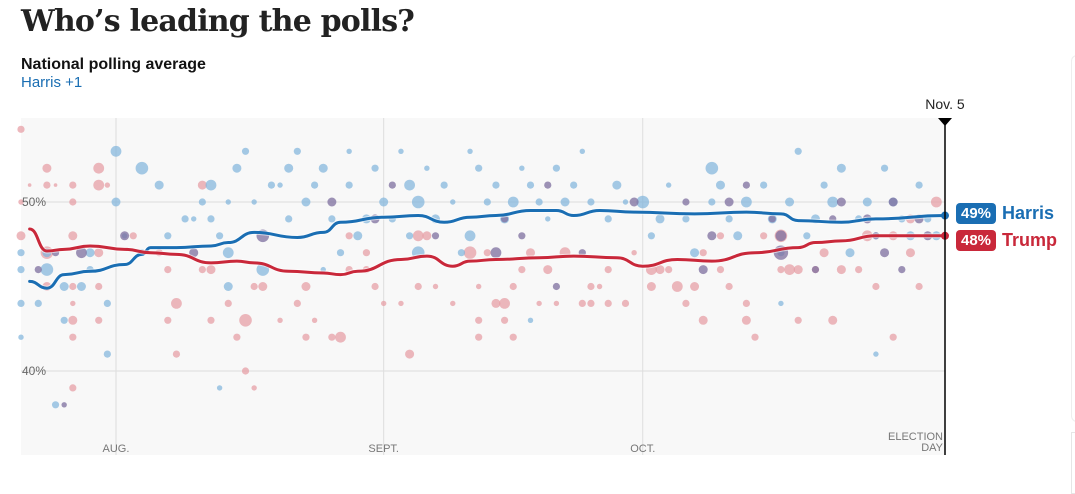 The height and width of the screenshot is (494, 1075). What do you see at coordinates (1005, 213) in the screenshot?
I see `harris-end-label: 49% Harris` at bounding box center [1005, 213].